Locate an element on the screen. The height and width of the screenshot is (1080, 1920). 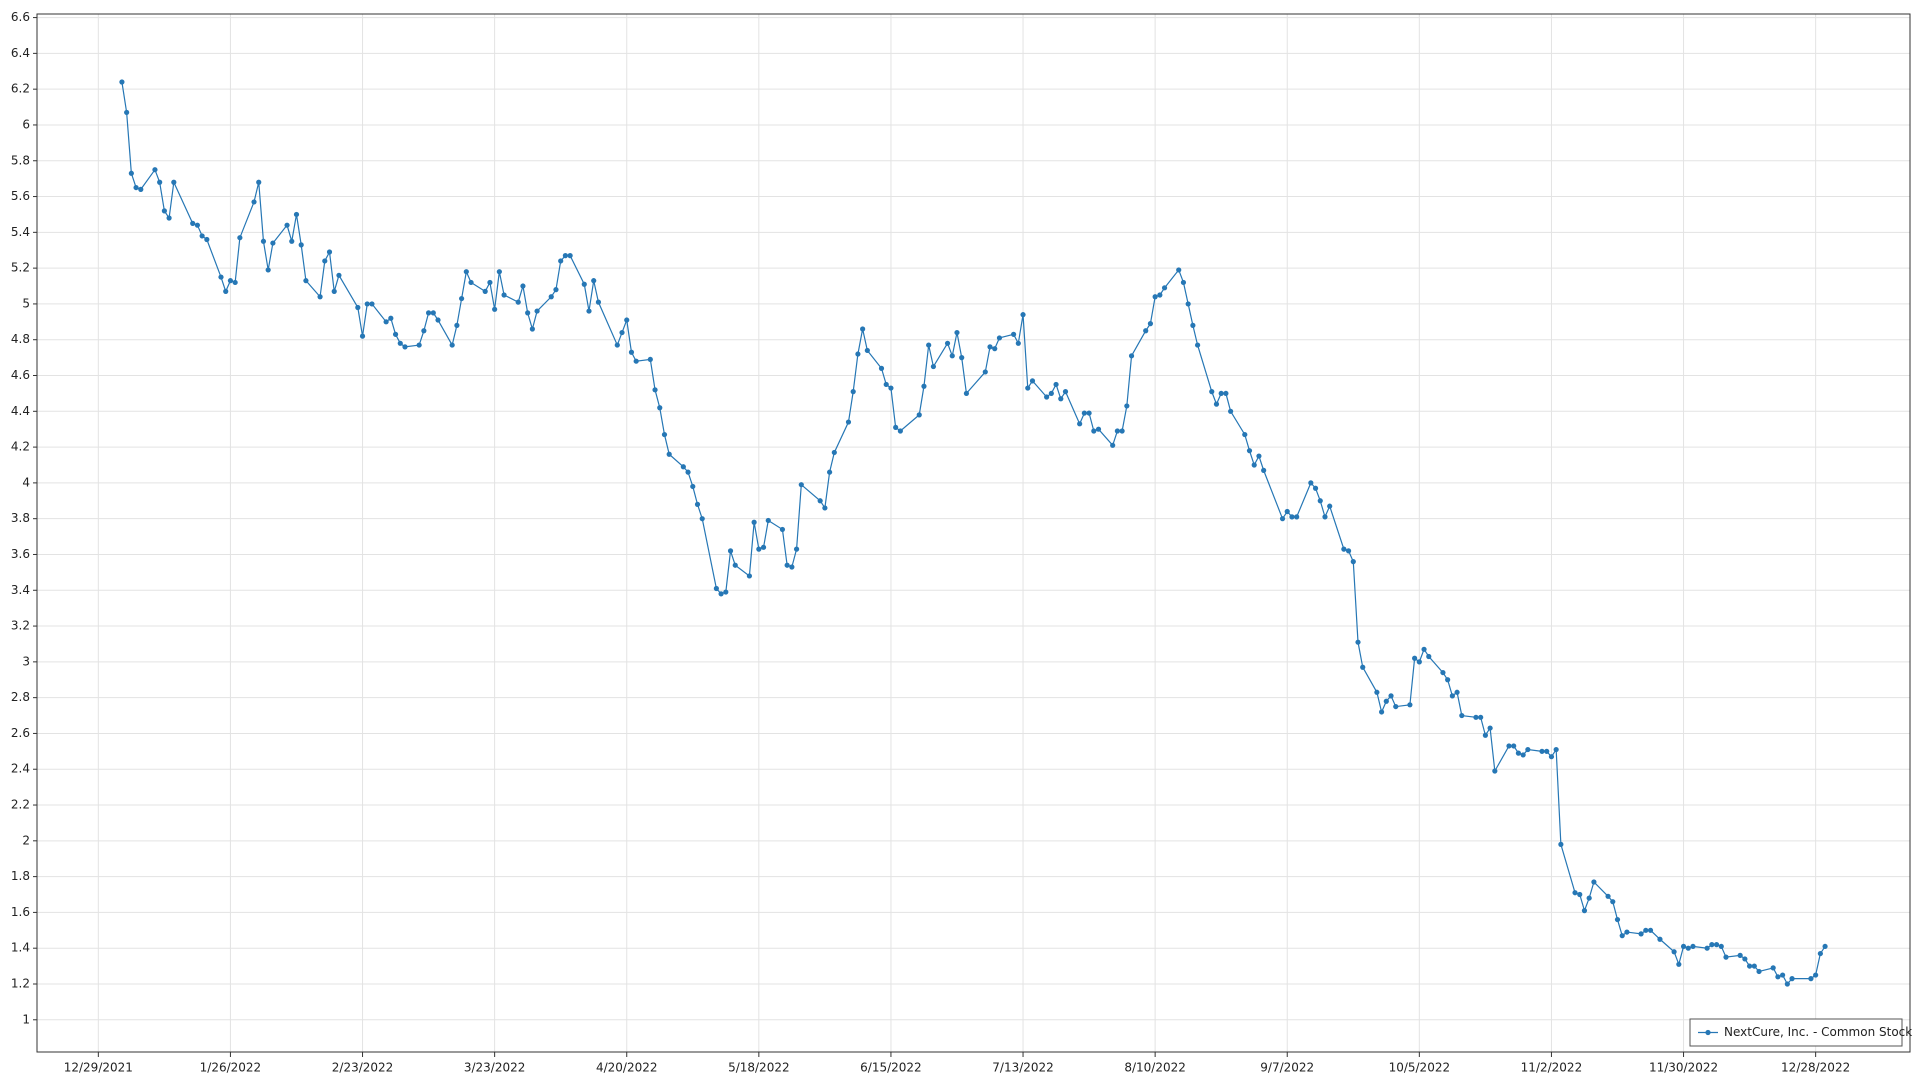
x-tick-label: 6/15/2022 is located at coordinates (891, 1068).